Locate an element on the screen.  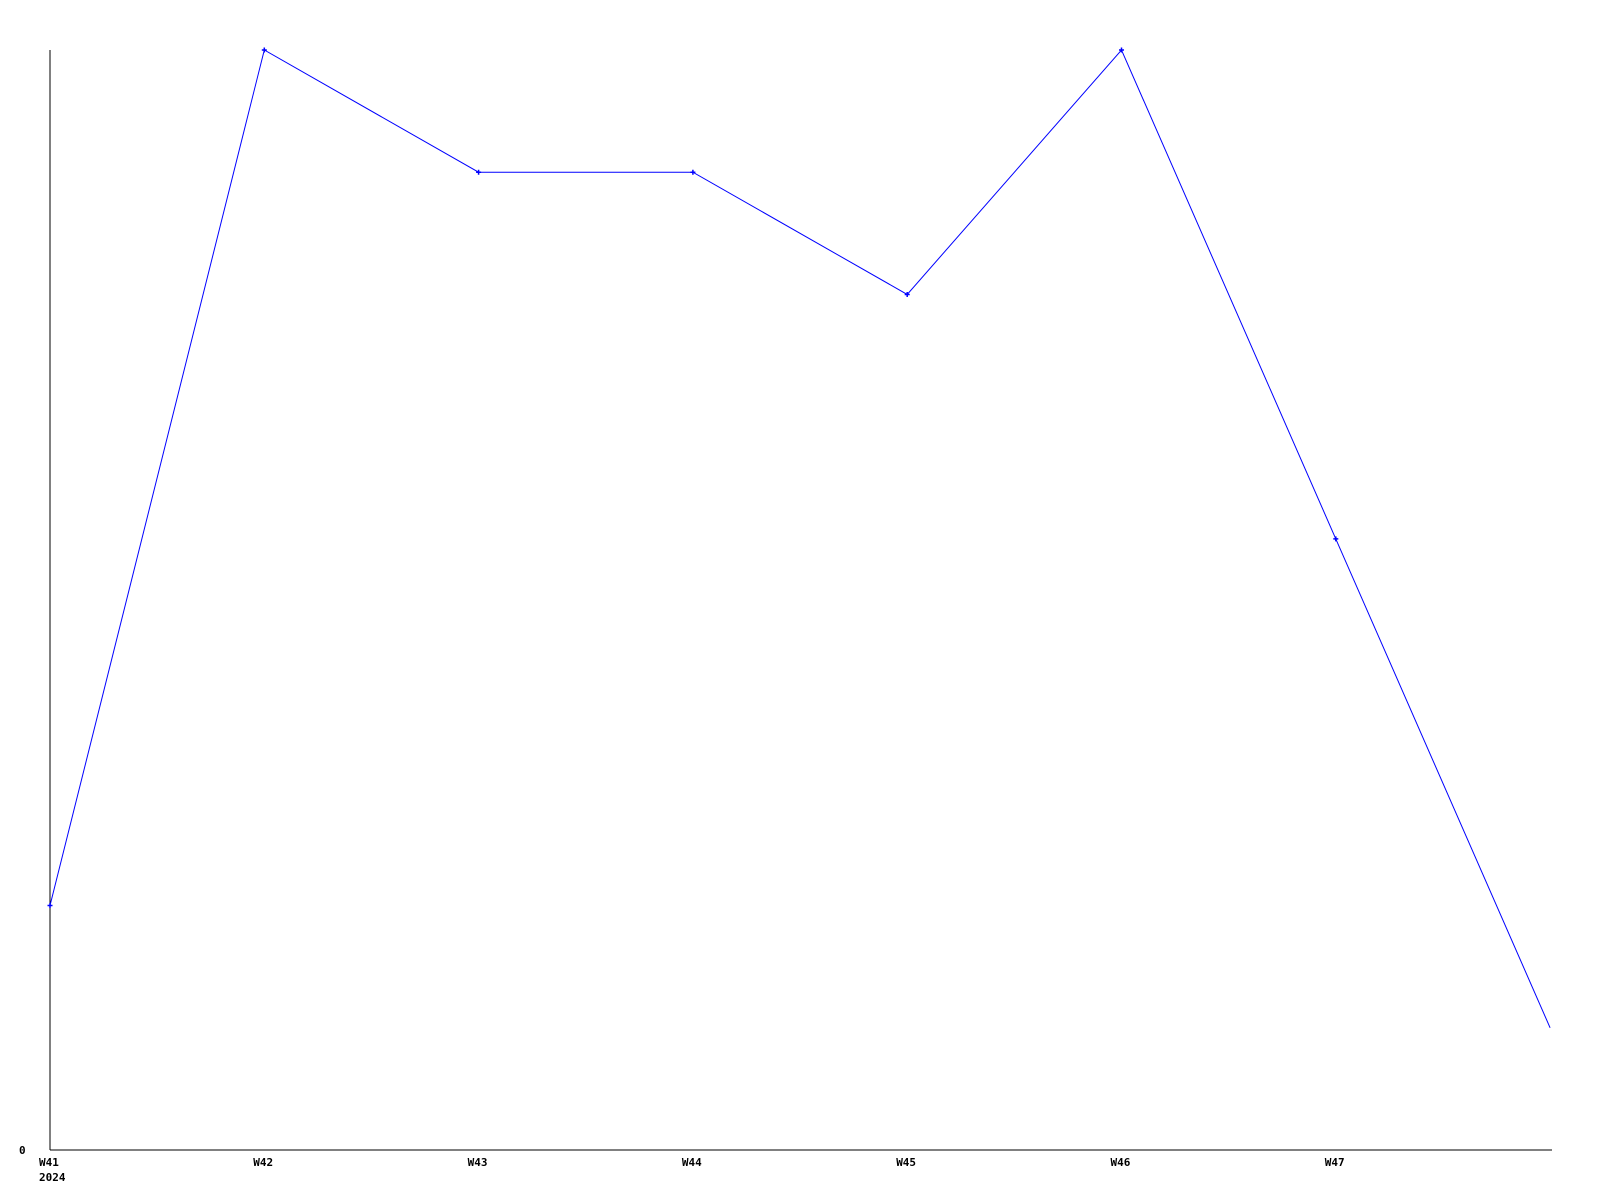
x-tick-label: W42 is located at coordinates (263, 1162).